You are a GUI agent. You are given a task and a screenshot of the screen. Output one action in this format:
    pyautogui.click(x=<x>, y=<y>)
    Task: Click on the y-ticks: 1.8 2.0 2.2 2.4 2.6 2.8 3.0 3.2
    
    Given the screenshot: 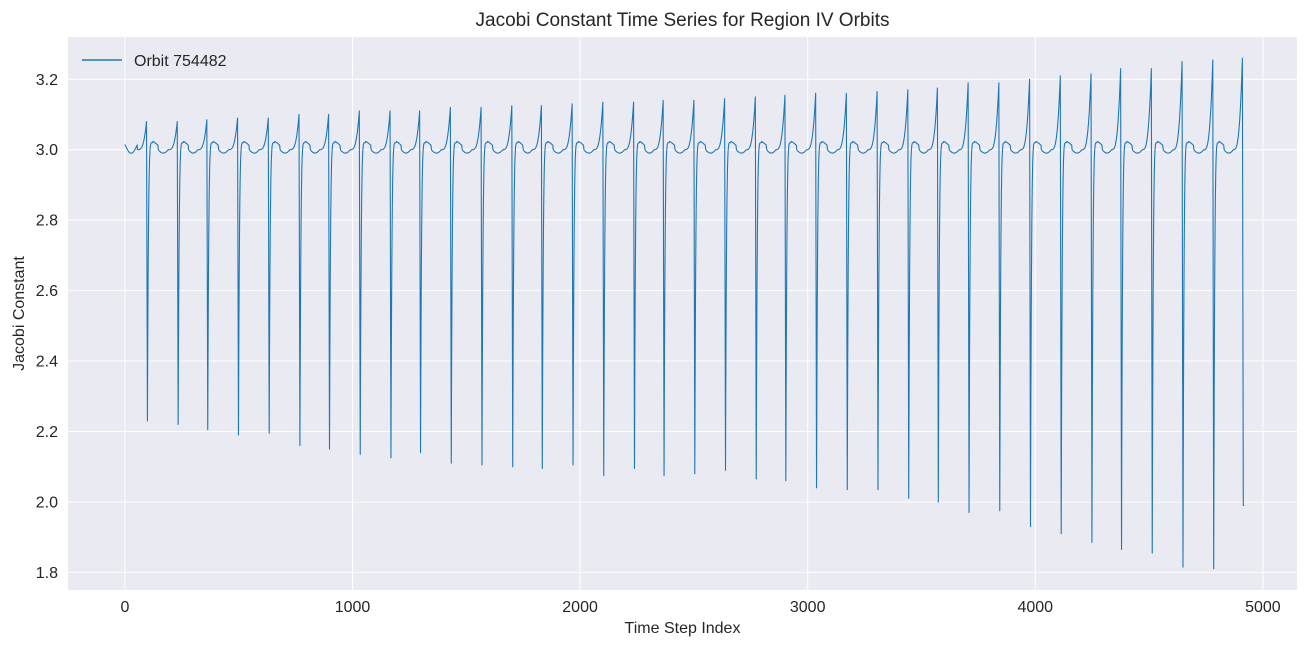 What is the action you would take?
    pyautogui.click(x=47, y=327)
    